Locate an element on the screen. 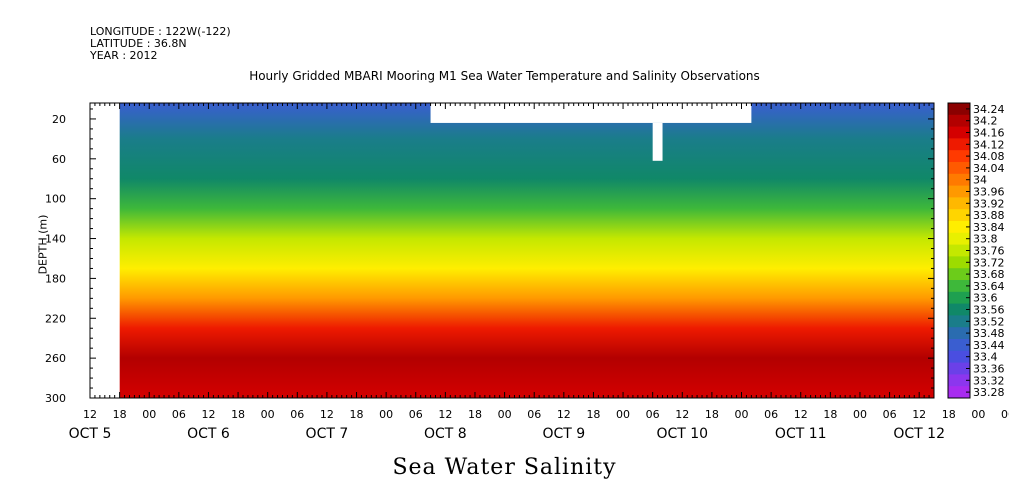 The width and height of the screenshot is (1009, 504). colorbar-label: 33.4 is located at coordinates (985, 357).